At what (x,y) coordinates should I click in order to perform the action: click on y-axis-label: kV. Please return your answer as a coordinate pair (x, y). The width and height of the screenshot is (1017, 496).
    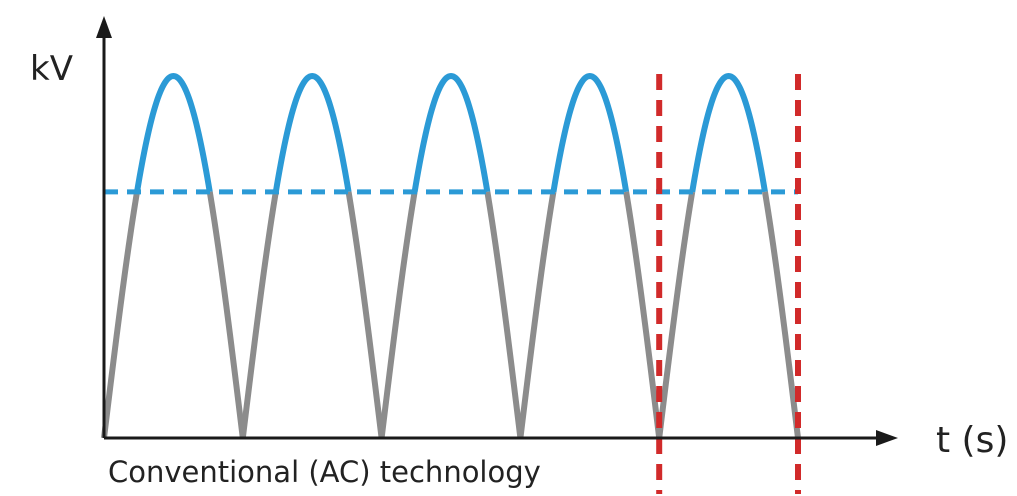
    Looking at the image, I should click on (51, 69).